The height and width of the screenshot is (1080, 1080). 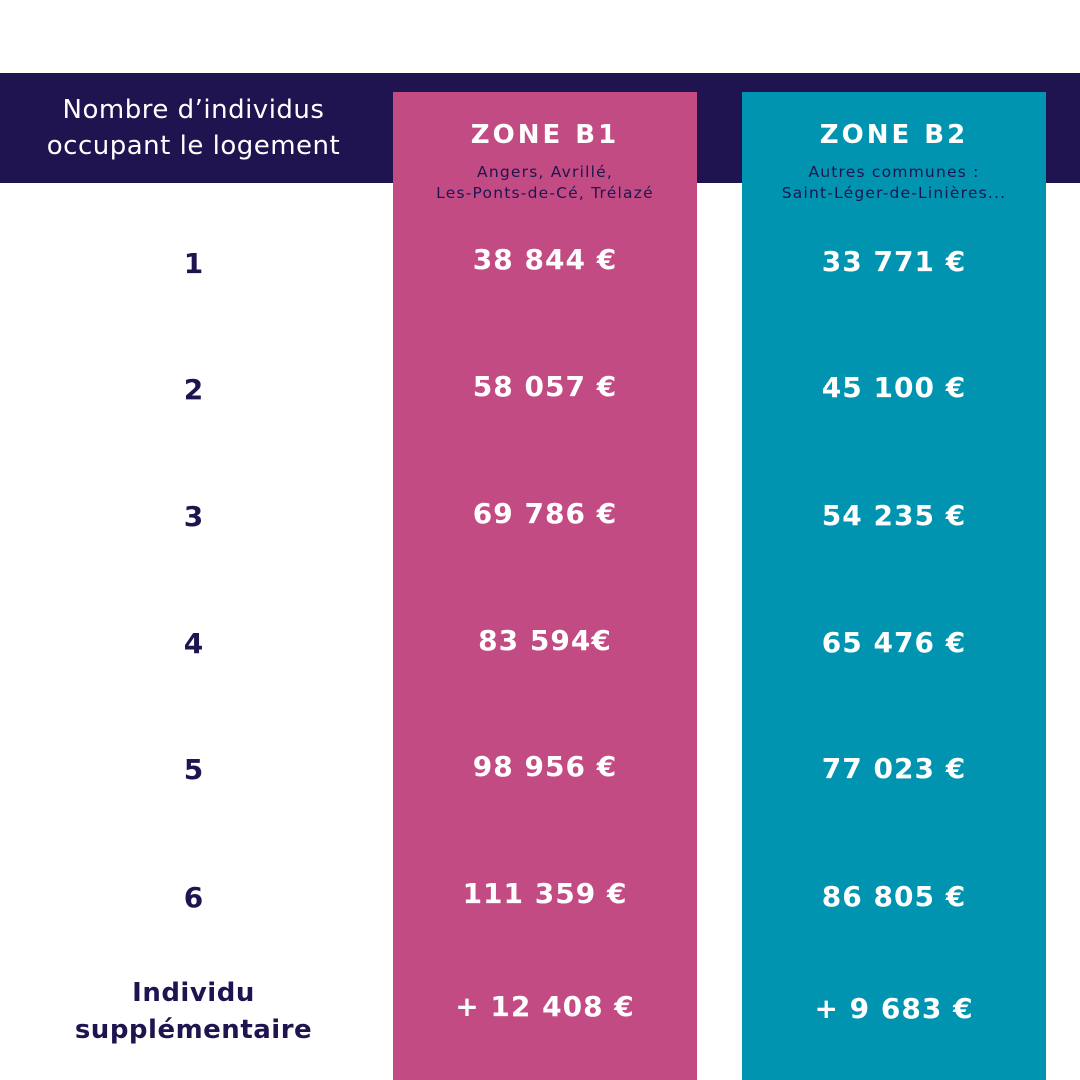 What do you see at coordinates (894, 1008) in the screenshot?
I see `zone-b2-value-extra: + 9 683 €` at bounding box center [894, 1008].